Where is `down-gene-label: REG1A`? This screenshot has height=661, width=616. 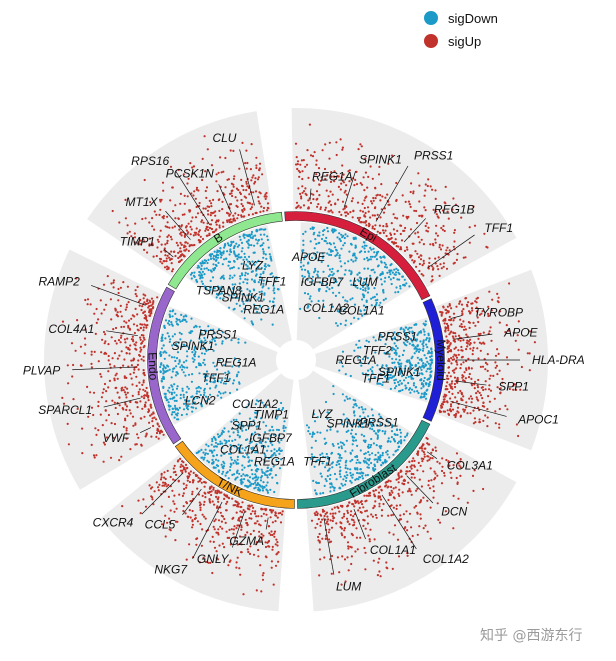
down-gene-label: REG1A is located at coordinates (274, 462).